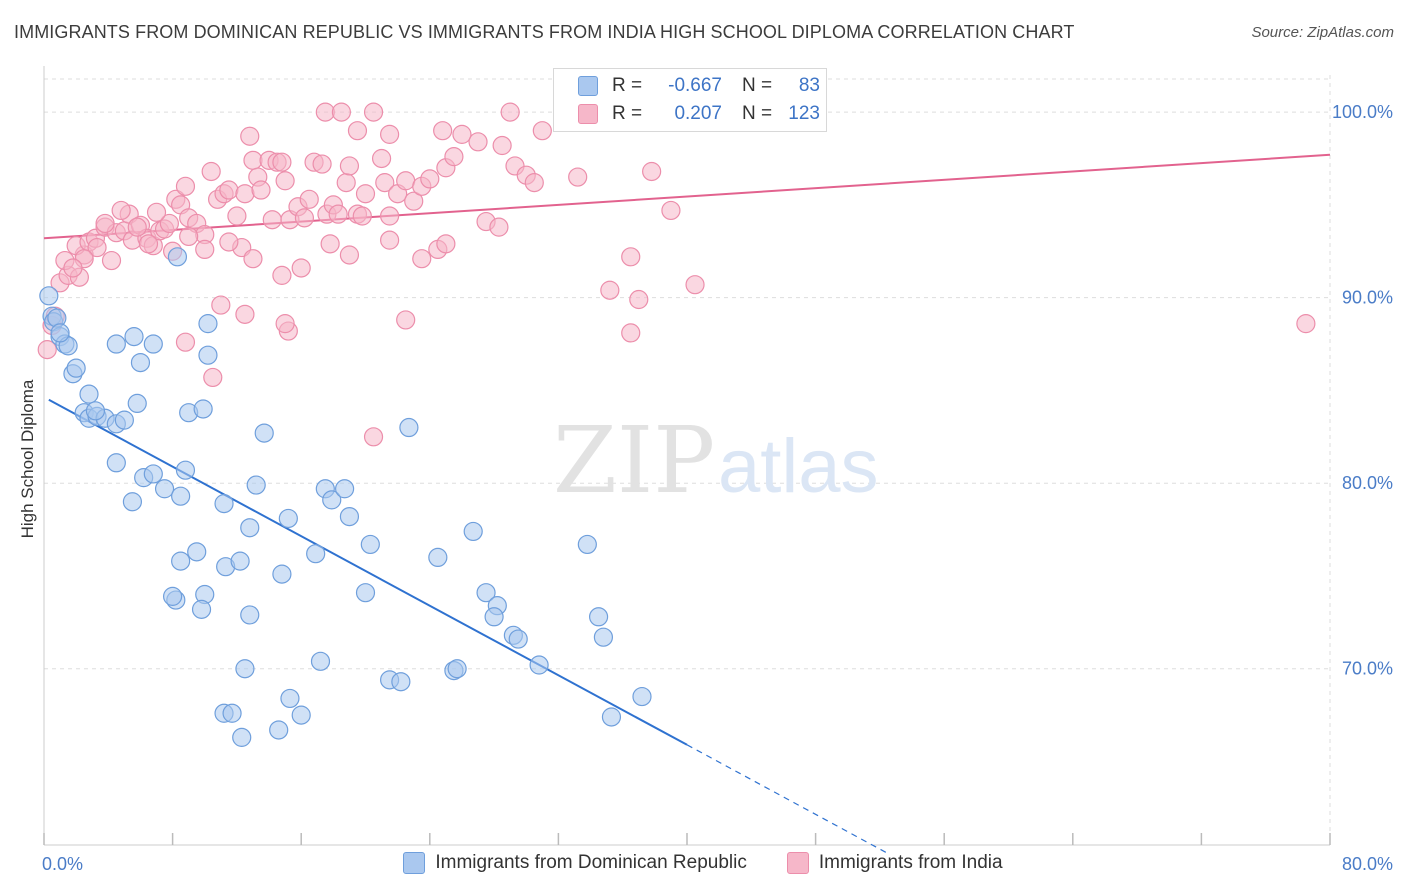  Describe the element at coordinates (798, 466) in the screenshot. I see `watermark-atlas: atlas` at that location.